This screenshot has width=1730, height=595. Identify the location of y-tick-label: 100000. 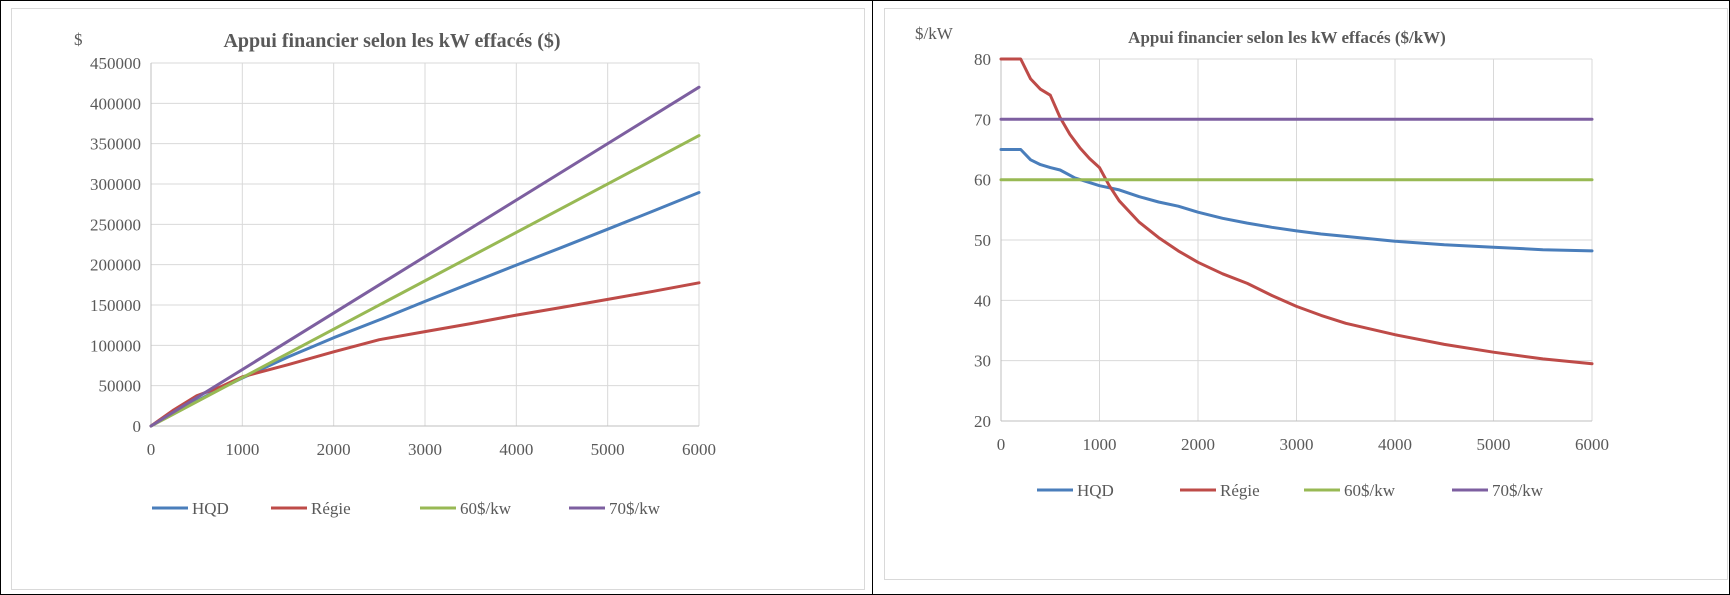
(115, 345).